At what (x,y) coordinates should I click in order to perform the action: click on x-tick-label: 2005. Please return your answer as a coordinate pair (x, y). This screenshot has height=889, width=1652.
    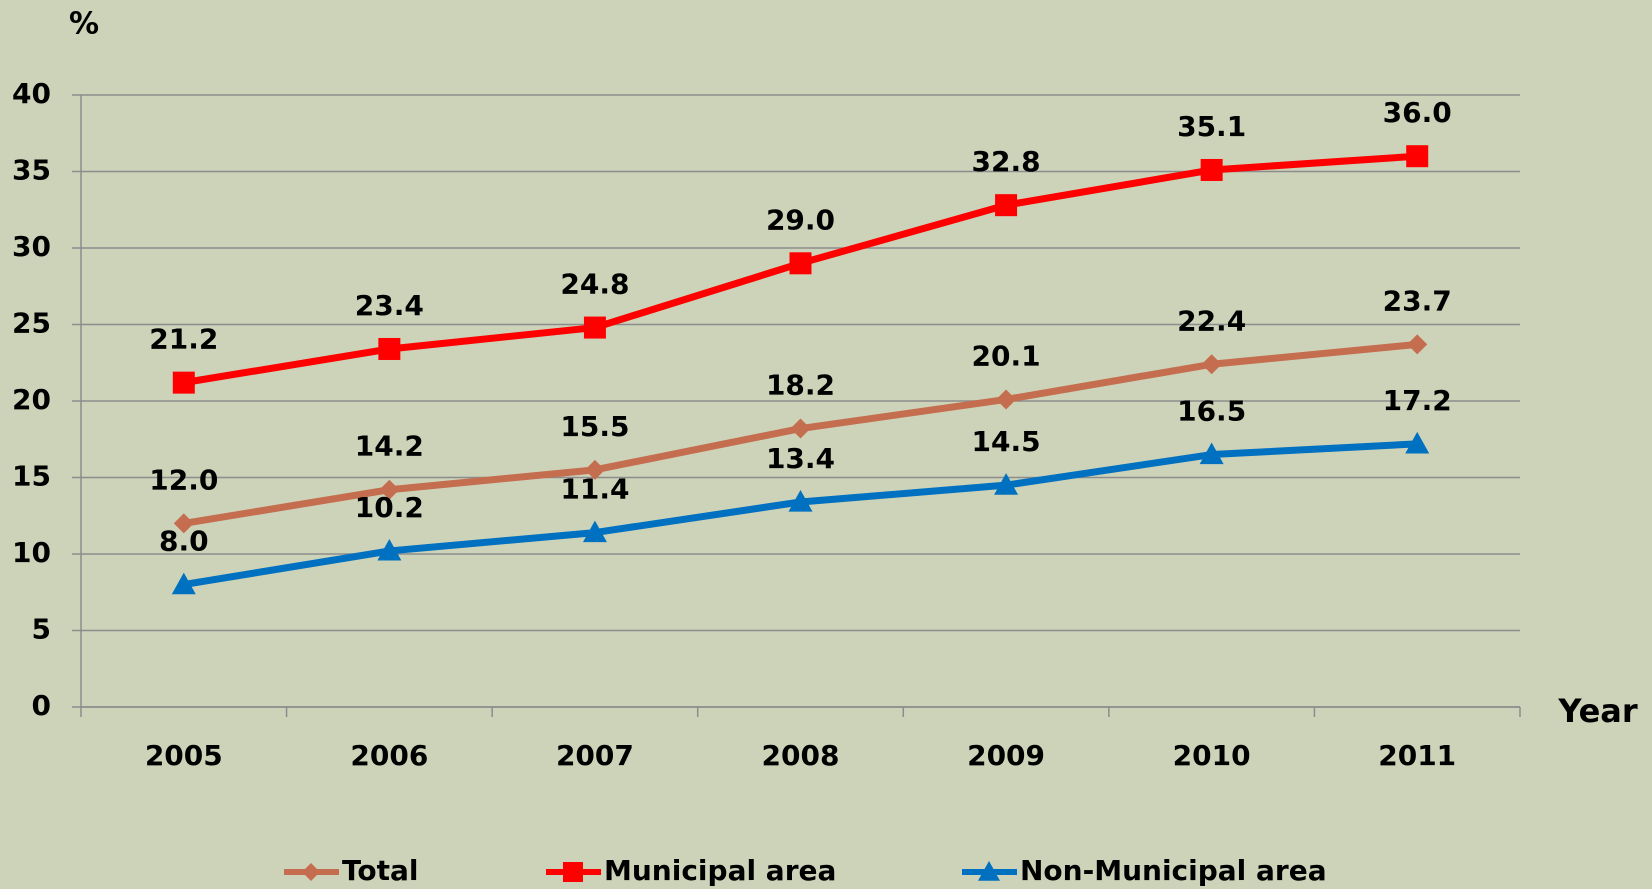
    Looking at the image, I should click on (184, 755).